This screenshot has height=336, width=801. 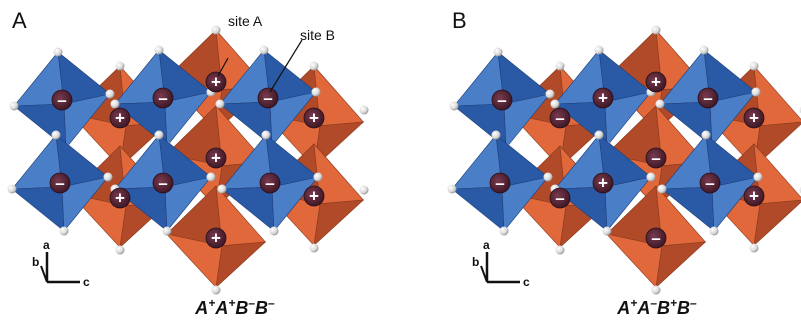 I want to click on panel-letter: B, so click(x=459, y=20).